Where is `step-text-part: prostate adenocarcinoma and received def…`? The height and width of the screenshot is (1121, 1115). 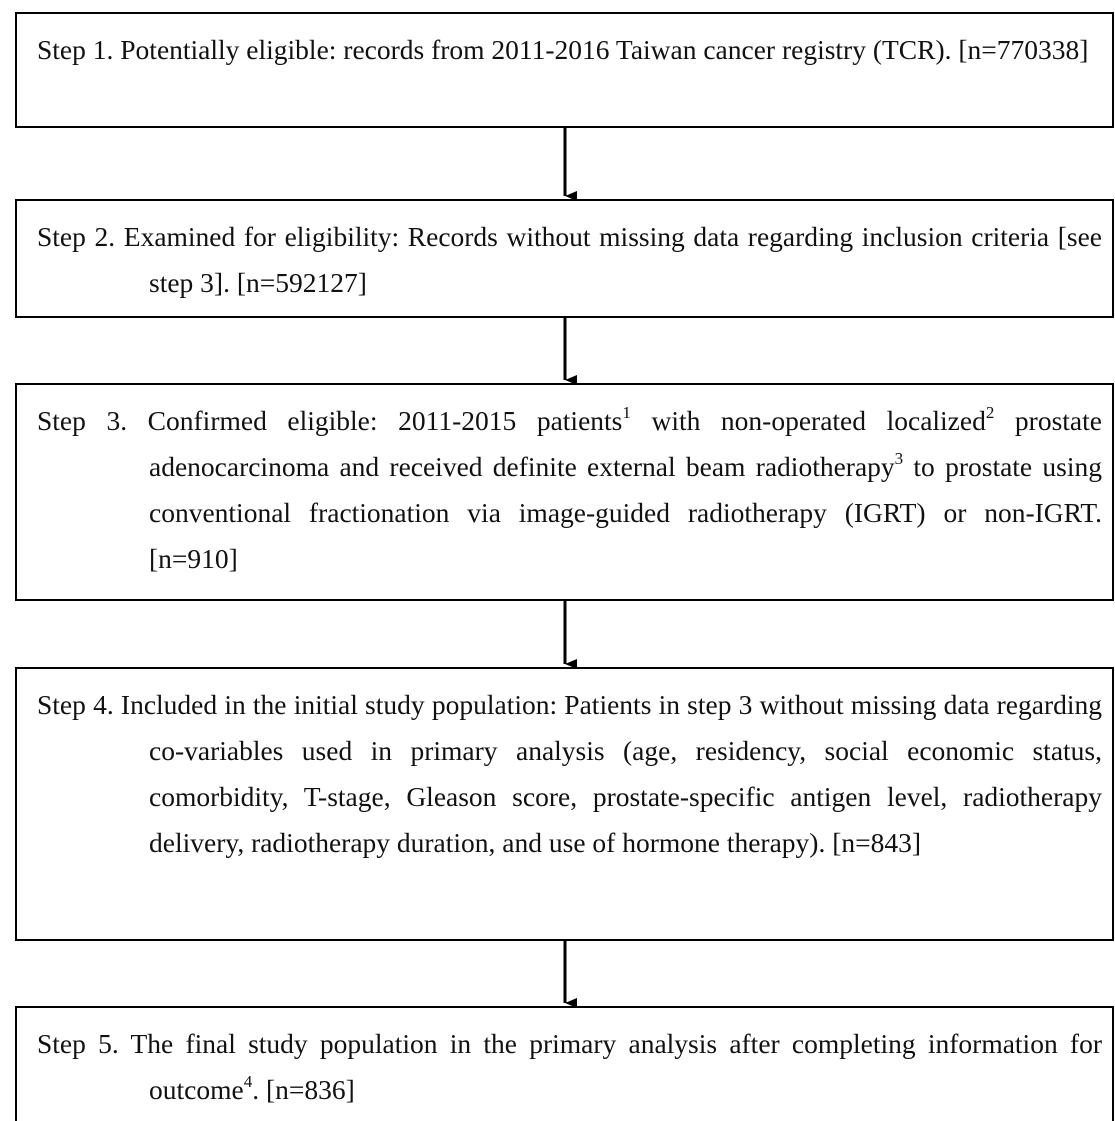 step-text-part: prostate adenocarcinoma and received def… is located at coordinates (625, 443).